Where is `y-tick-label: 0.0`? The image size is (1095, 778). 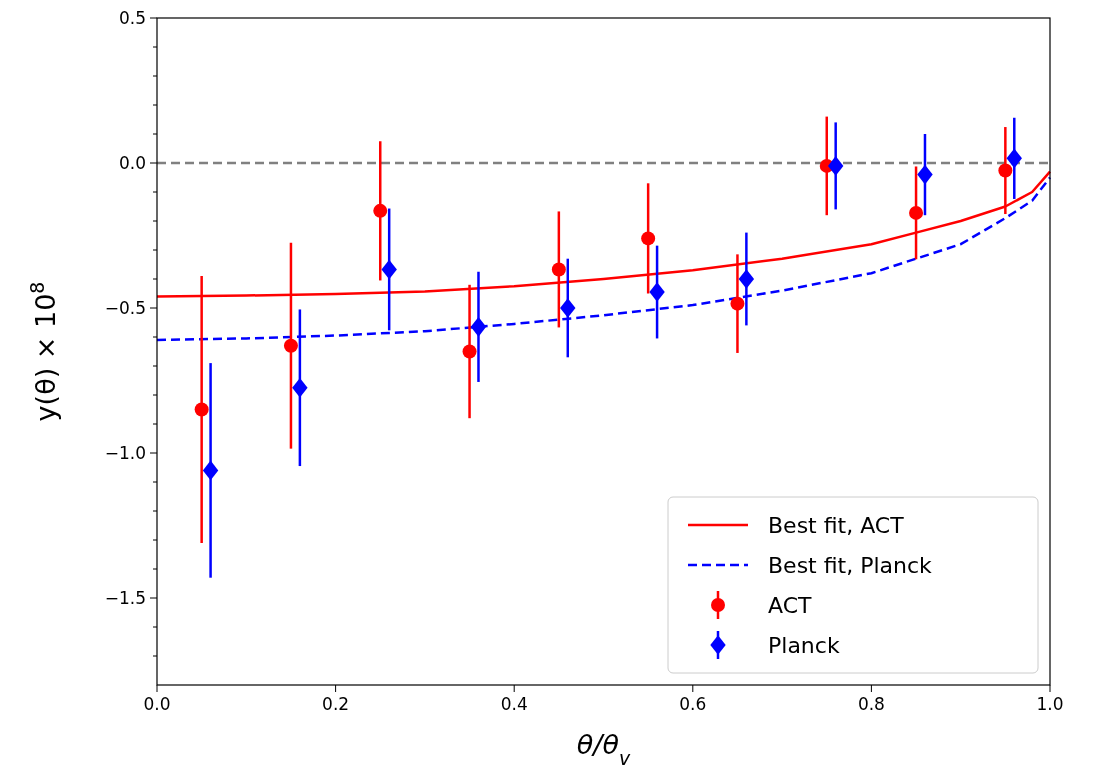 y-tick-label: 0.0 is located at coordinates (132, 162).